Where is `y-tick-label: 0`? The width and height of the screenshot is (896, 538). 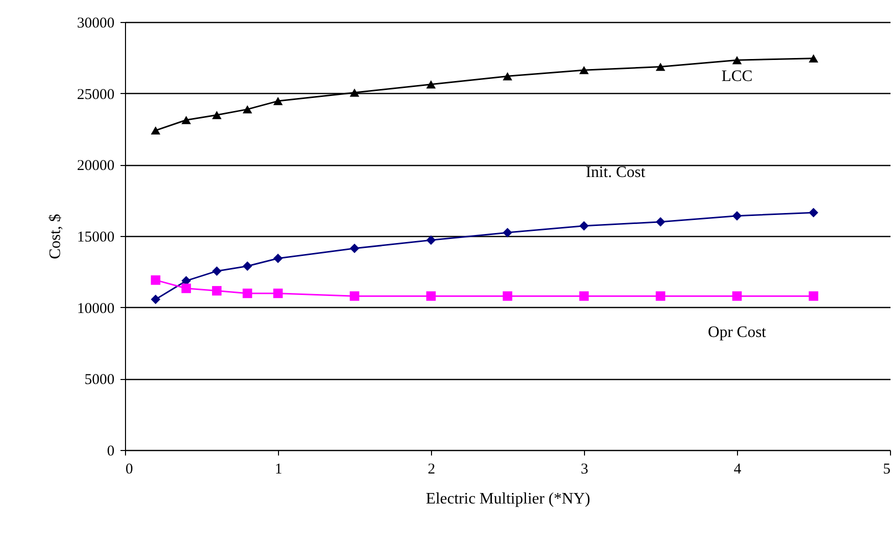
y-tick-label: 0 is located at coordinates (110, 452).